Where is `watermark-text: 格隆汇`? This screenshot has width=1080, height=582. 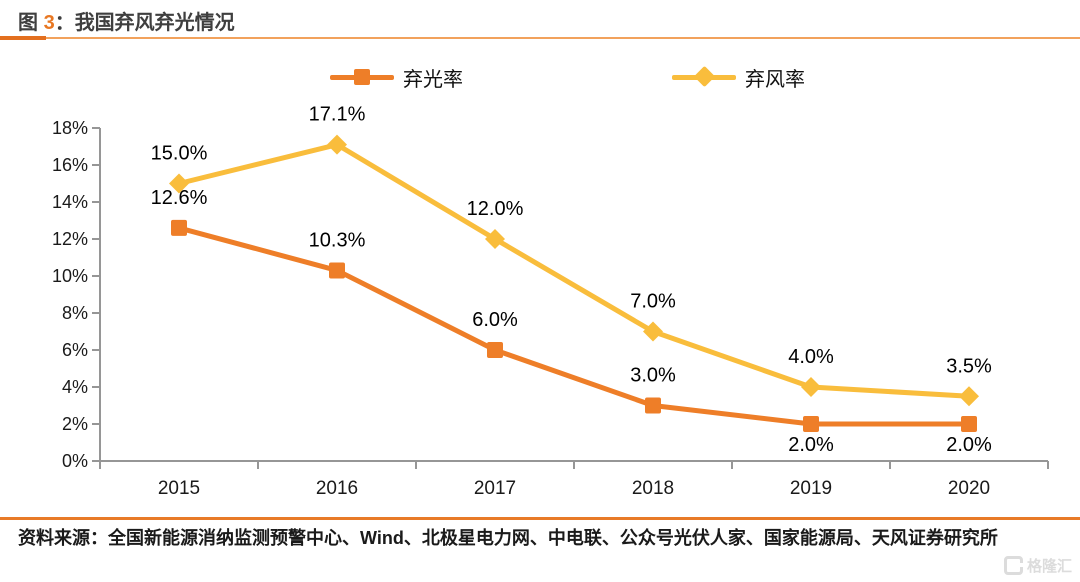
watermark-text: 格隆汇 is located at coordinates (1049, 566).